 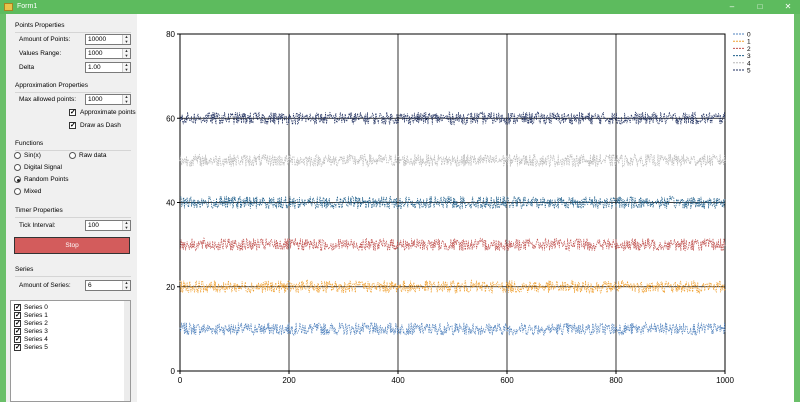 What do you see at coordinates (27, 6) in the screenshot?
I see `window-title: Form1` at bounding box center [27, 6].